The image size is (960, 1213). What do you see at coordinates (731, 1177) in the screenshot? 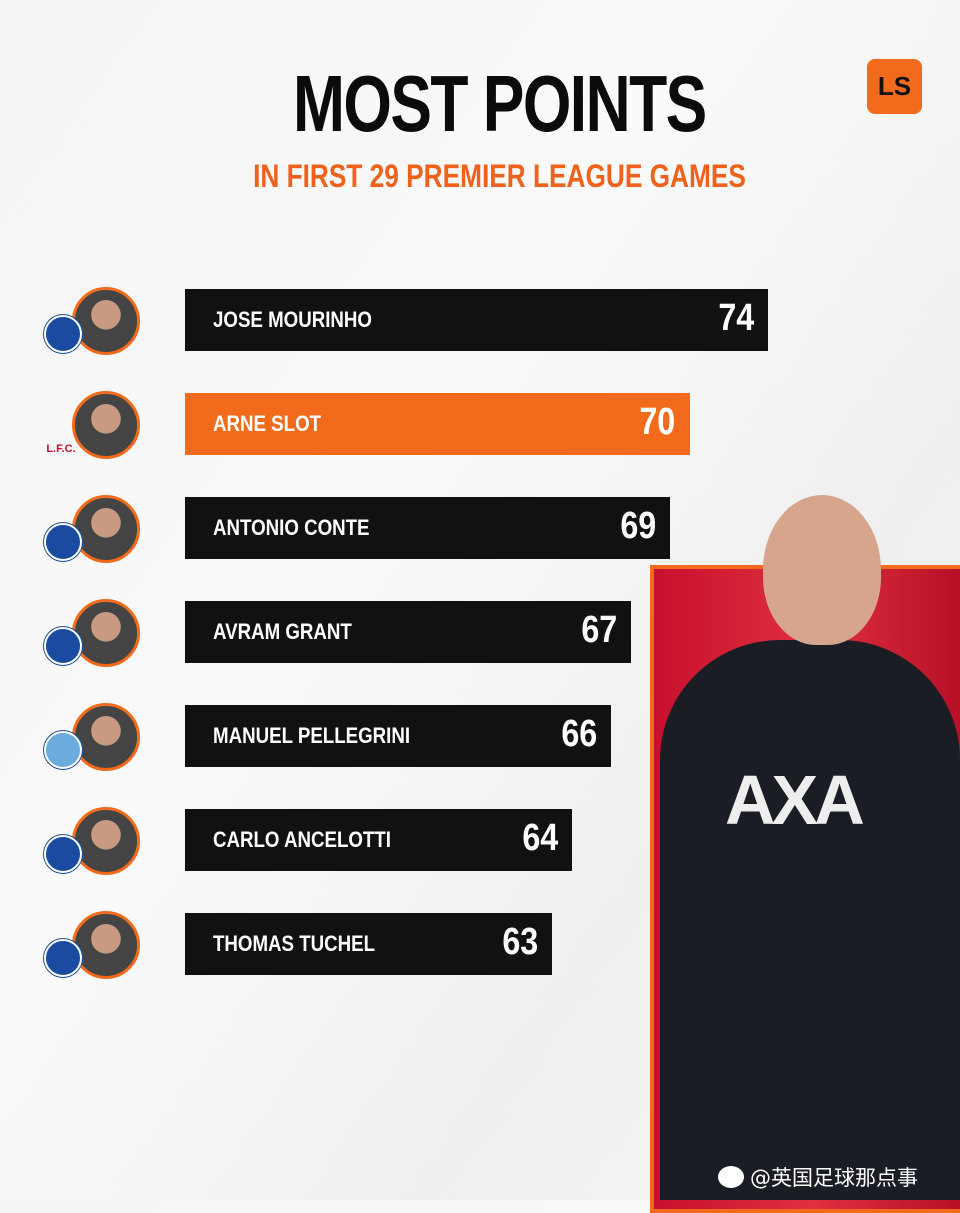
I see `weibo-icon` at bounding box center [731, 1177].